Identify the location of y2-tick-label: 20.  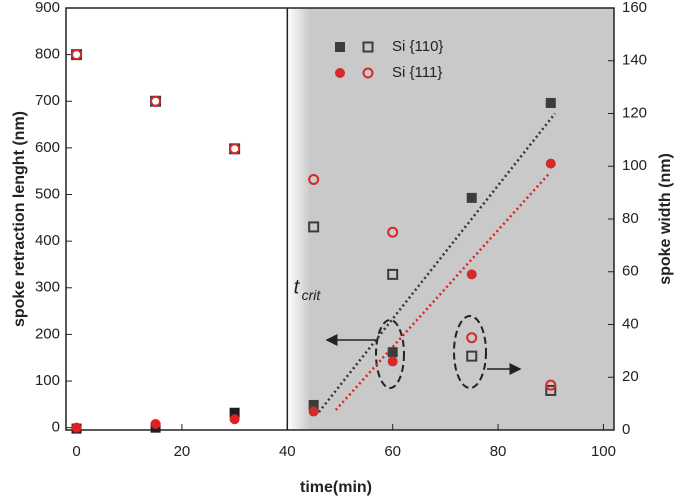
(630, 376).